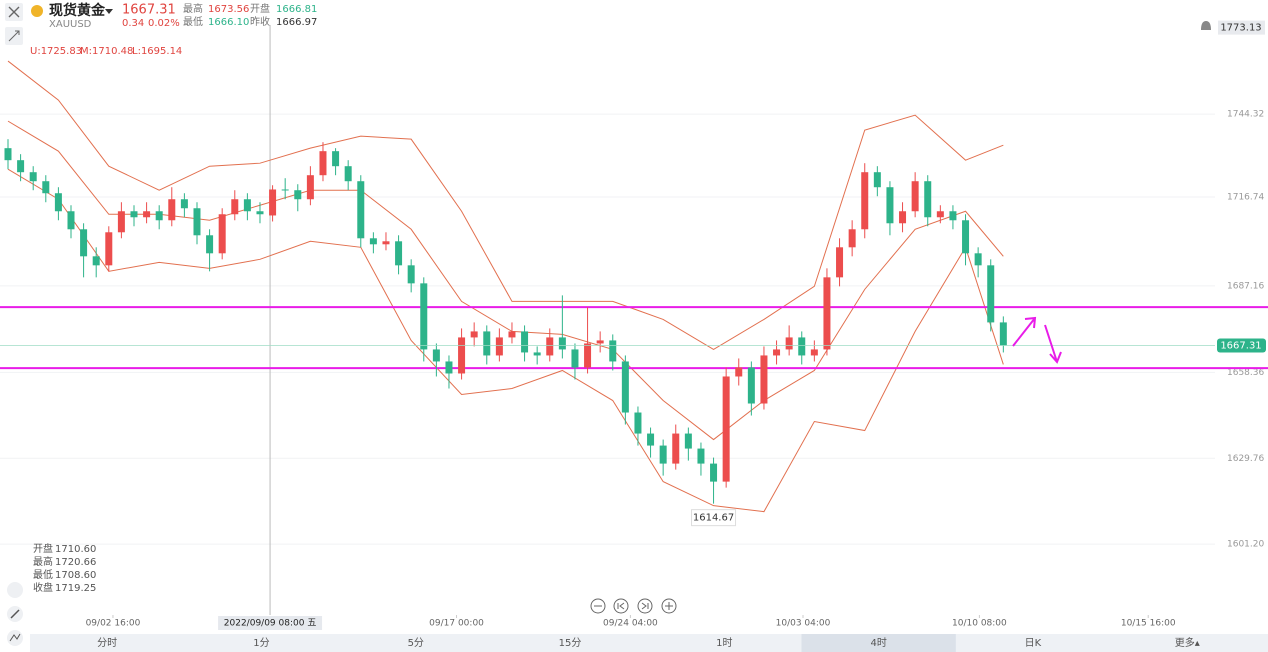 The image size is (1268, 652). Describe the element at coordinates (15, 614) in the screenshot. I see `pen-icon` at that location.